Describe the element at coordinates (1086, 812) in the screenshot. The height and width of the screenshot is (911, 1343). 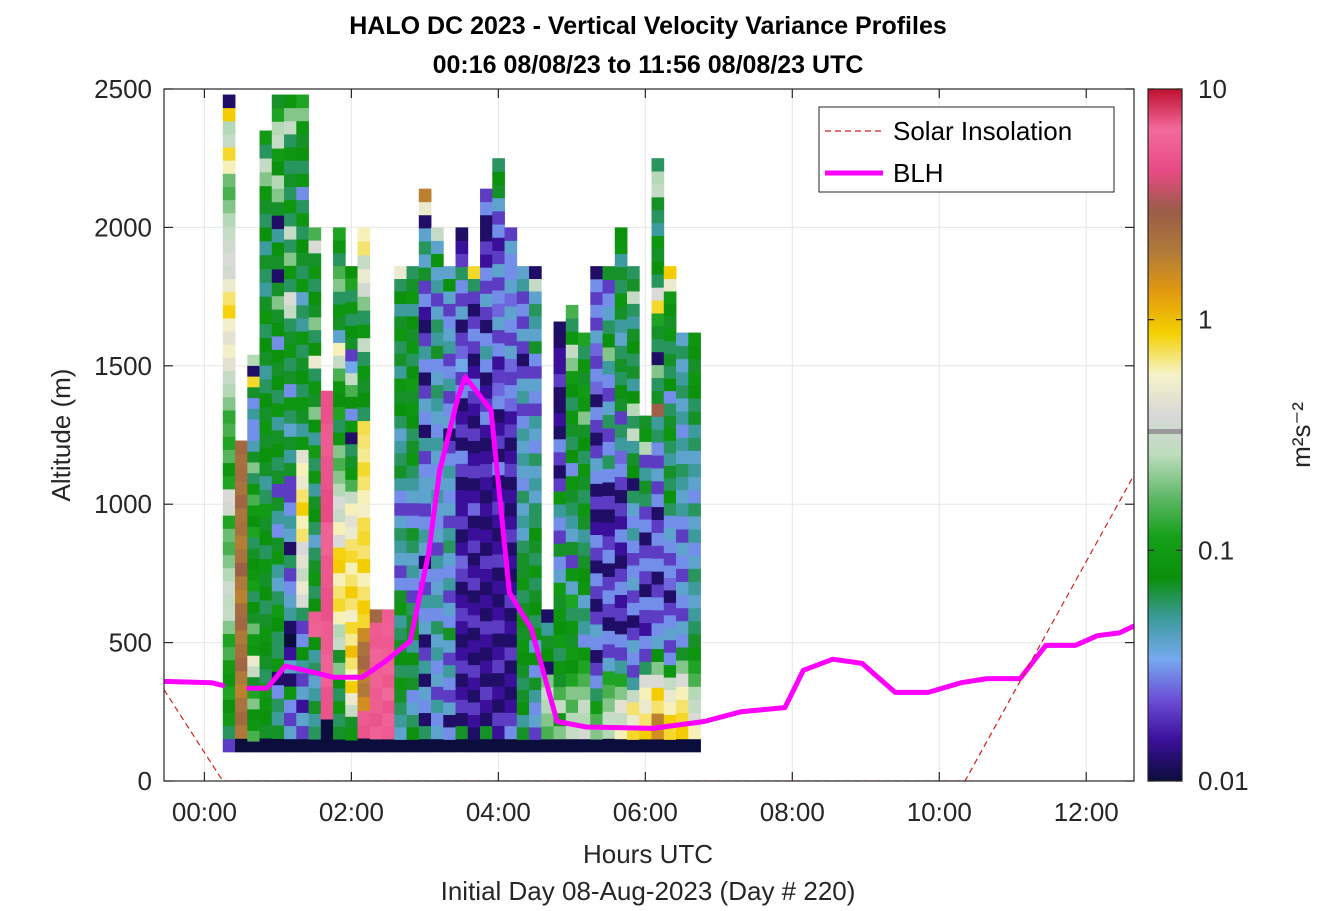
I see `x-tick-label: 12:00` at that location.